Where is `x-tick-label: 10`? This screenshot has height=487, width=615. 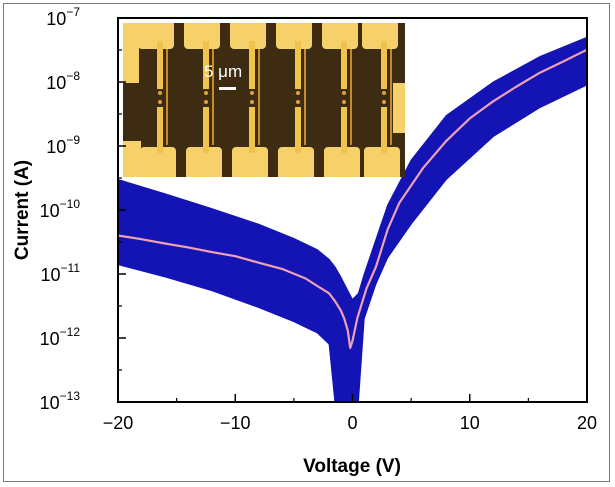
x-tick-label: 10 is located at coordinates (470, 423).